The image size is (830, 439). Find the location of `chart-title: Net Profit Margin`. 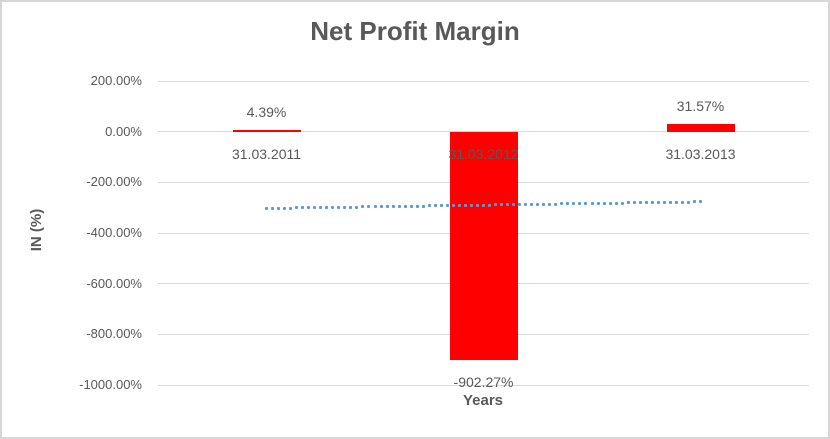

chart-title: Net Profit Margin is located at coordinates (415, 31).